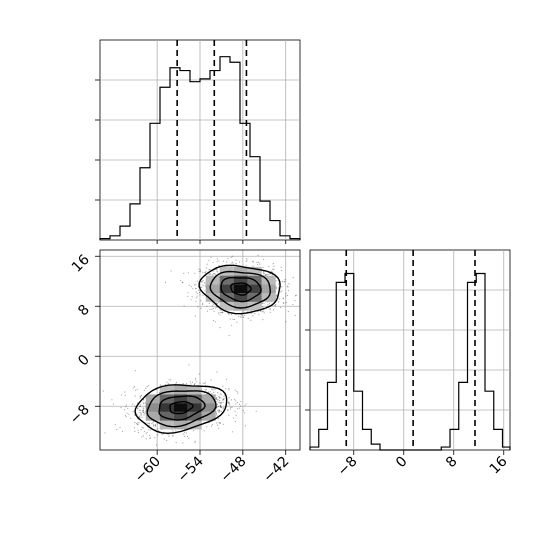 The height and width of the screenshot is (550, 550). What do you see at coordinates (499, 465) in the screenshot?
I see `hist-right-xtick-label-3: 16` at bounding box center [499, 465].